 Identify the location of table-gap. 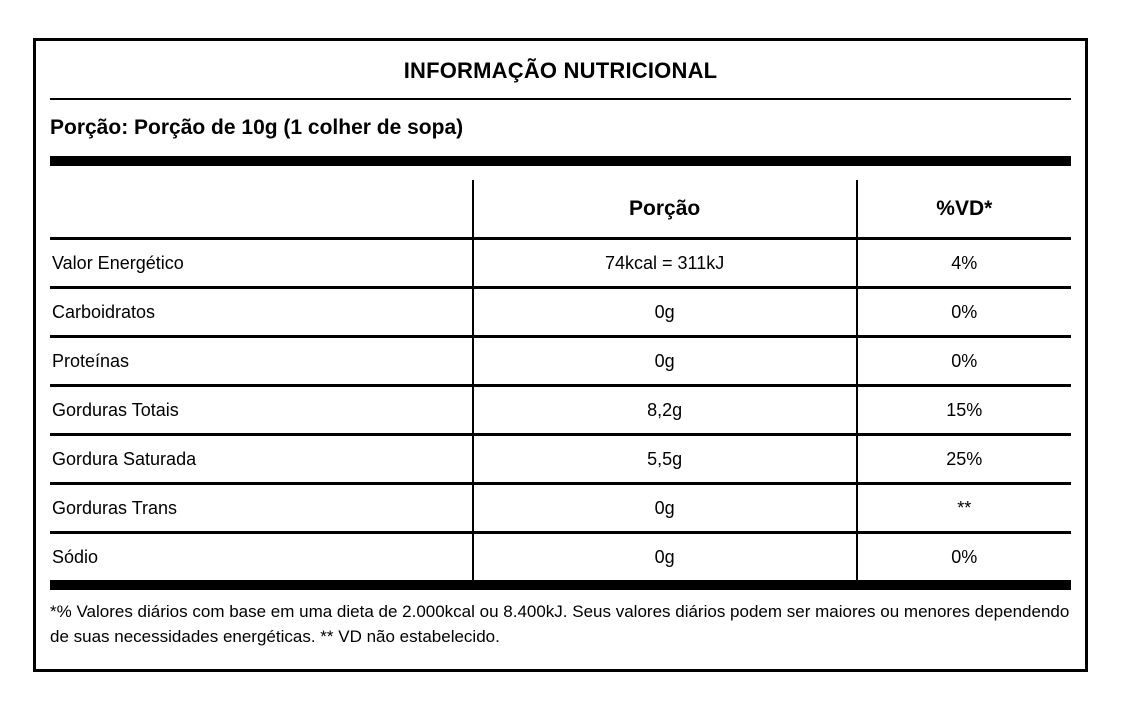
(560, 173).